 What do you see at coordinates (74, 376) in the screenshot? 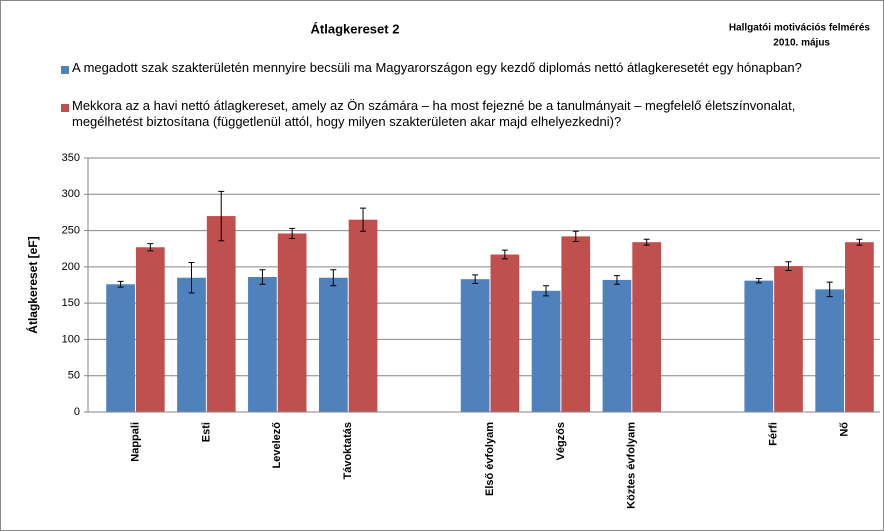
I see `y-tick-label: 50` at bounding box center [74, 376].